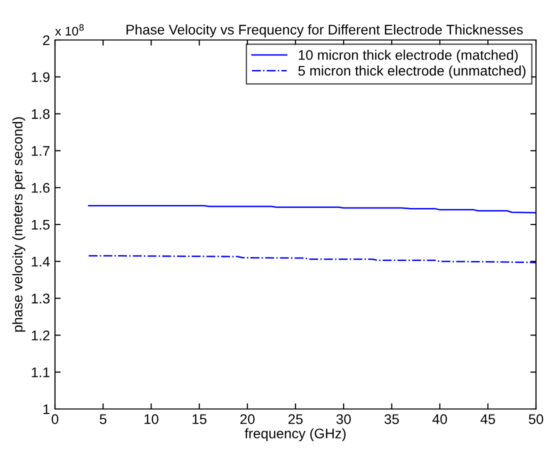  I want to click on y-tick-label: 1.1, so click(41, 373).